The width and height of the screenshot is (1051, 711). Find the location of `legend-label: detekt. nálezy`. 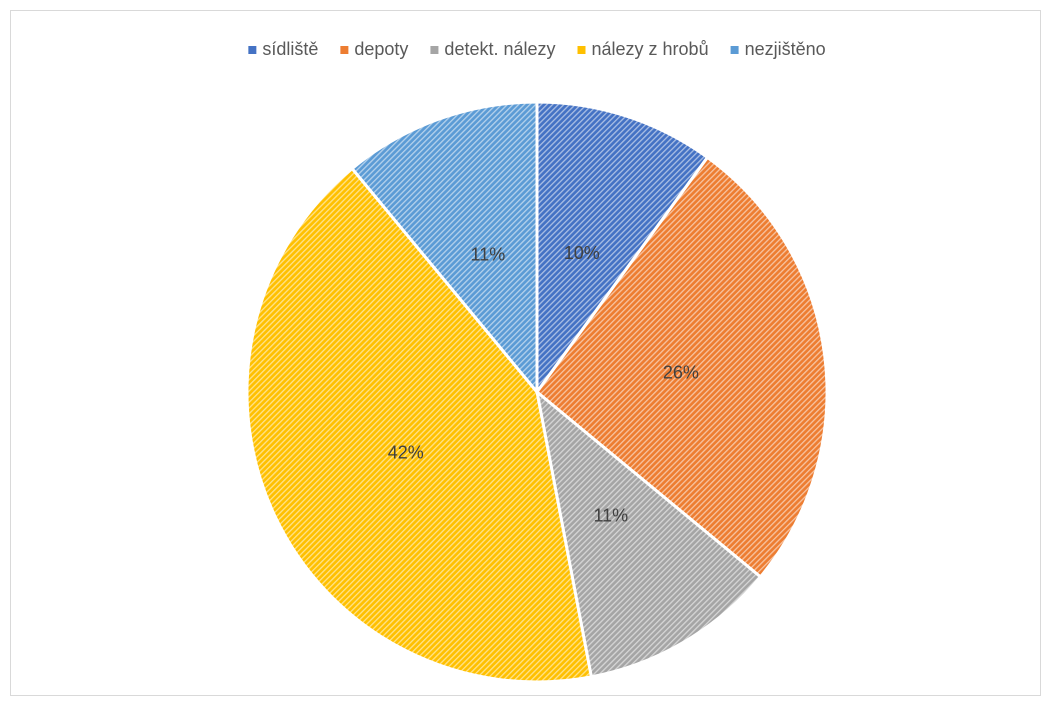

legend-label: detekt. nálezy is located at coordinates (499, 49).